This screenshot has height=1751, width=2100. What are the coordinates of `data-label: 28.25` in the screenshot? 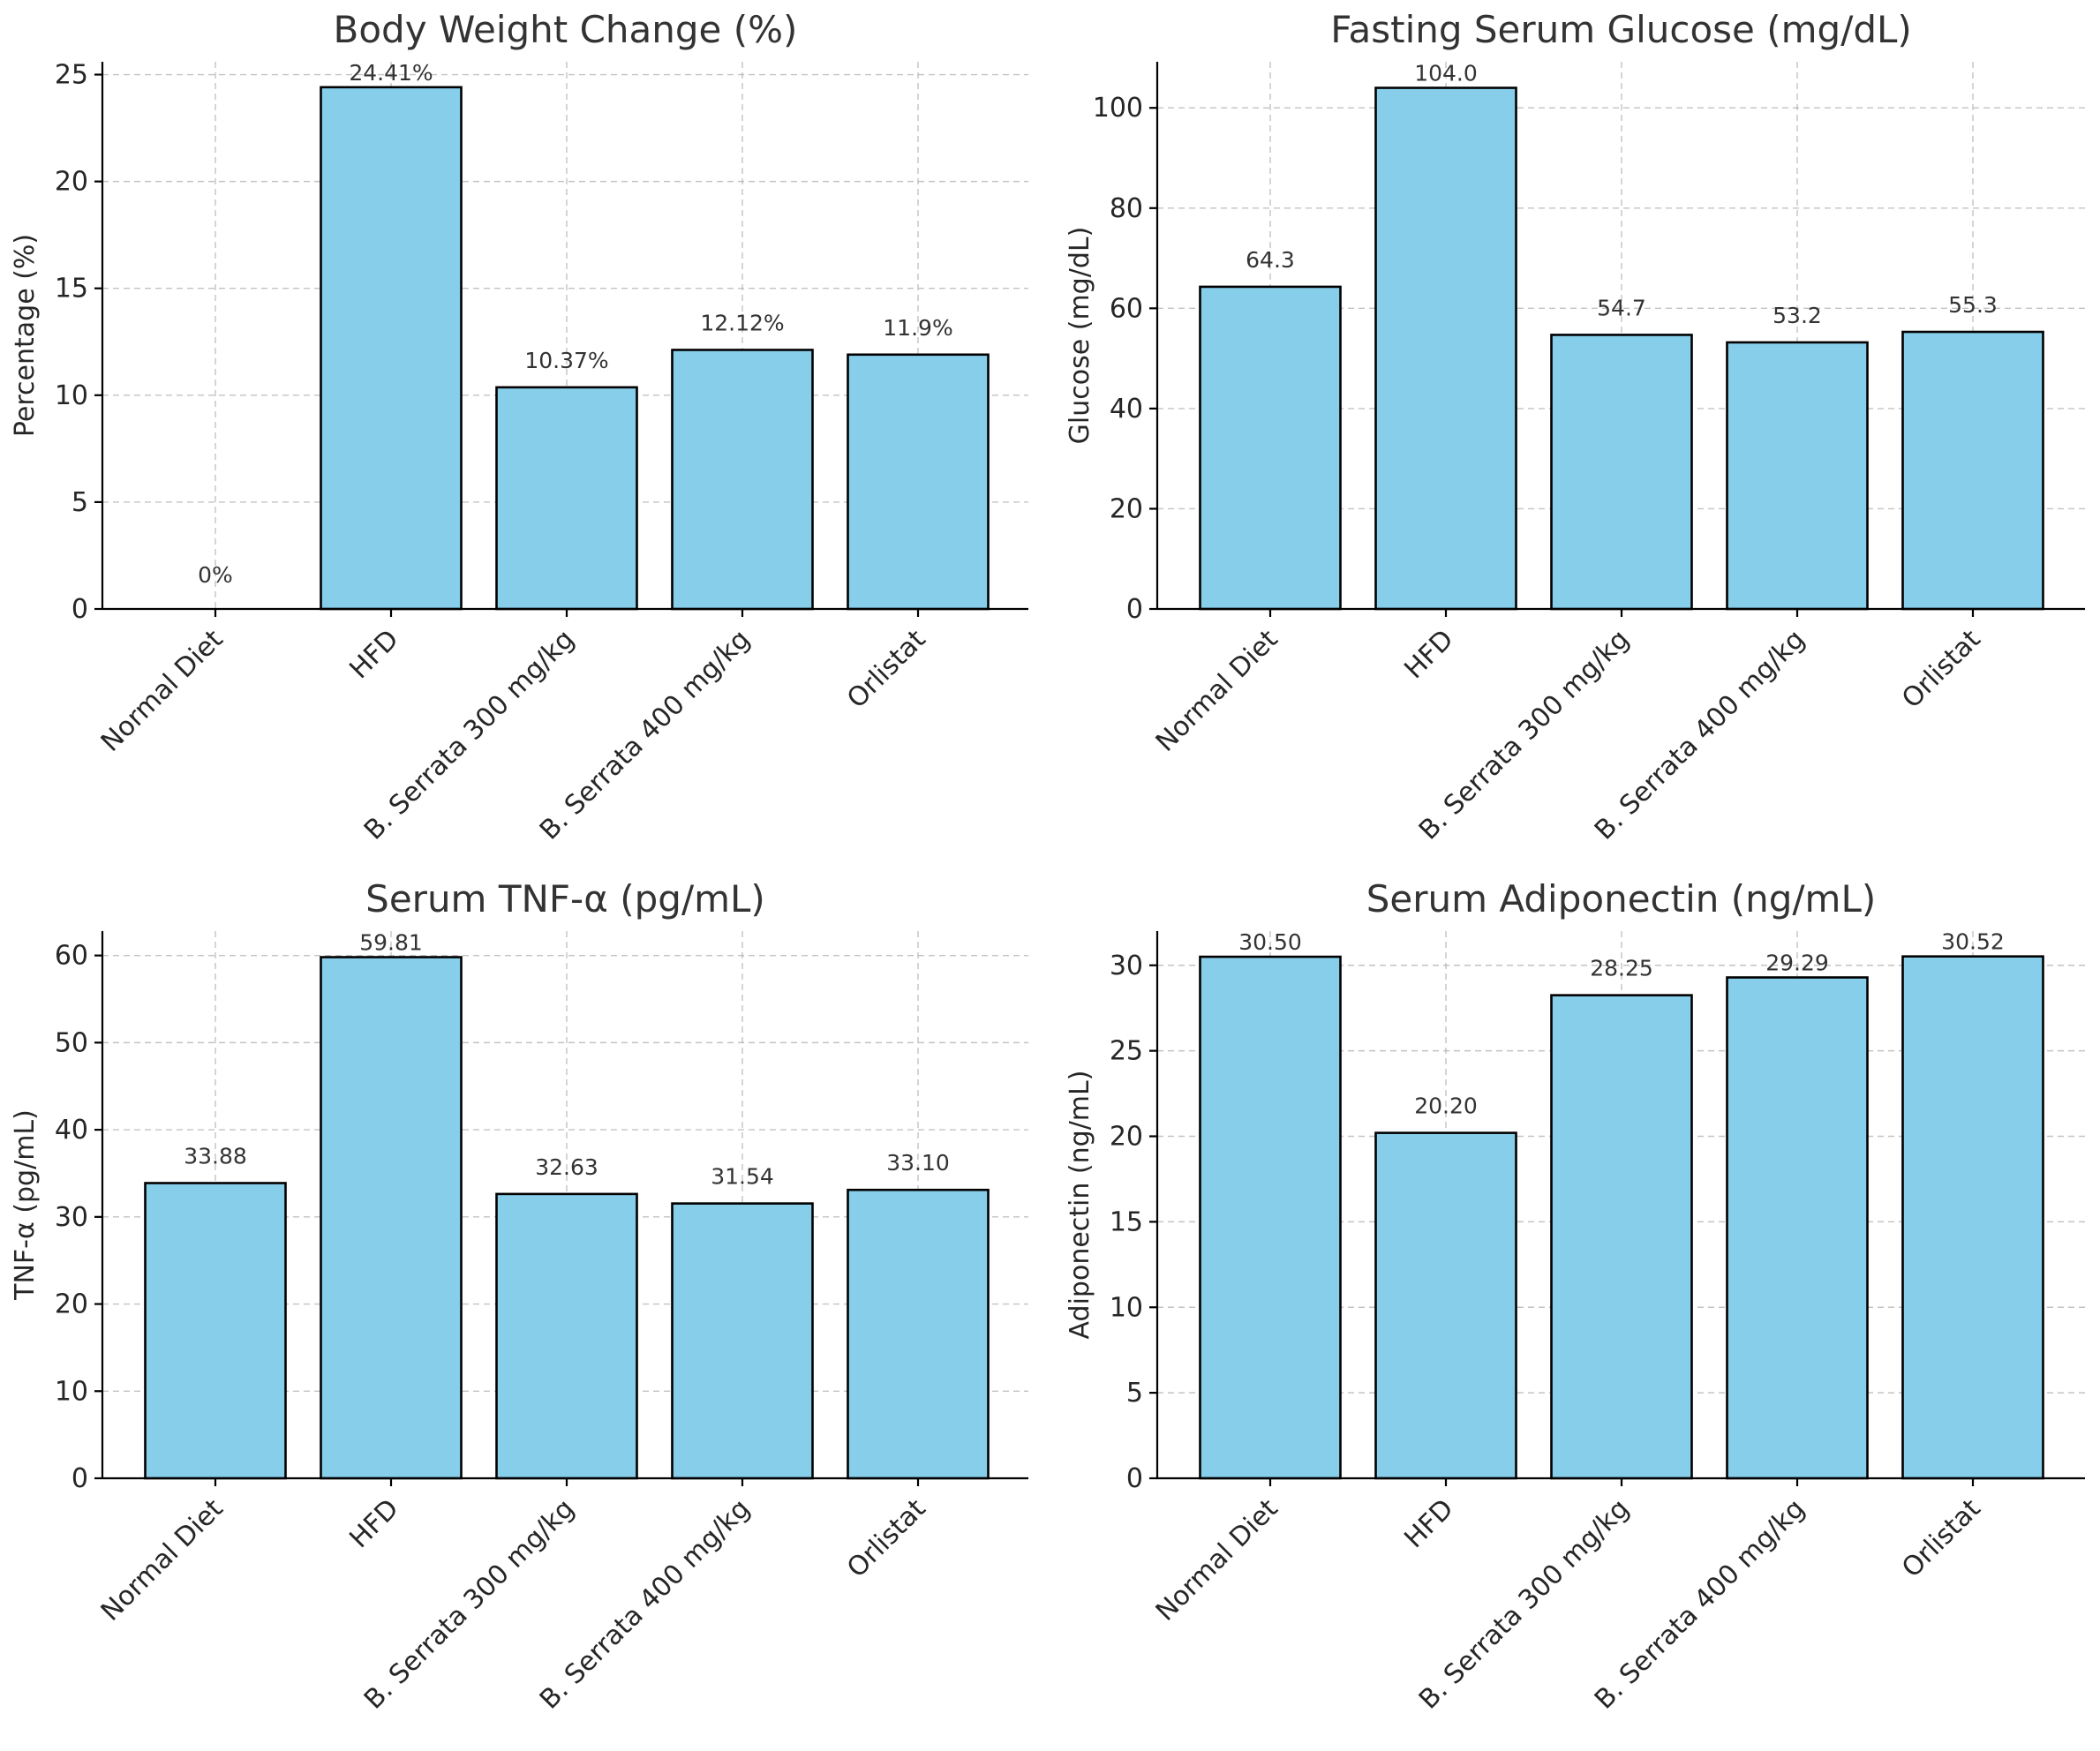 It's located at (1621, 968).